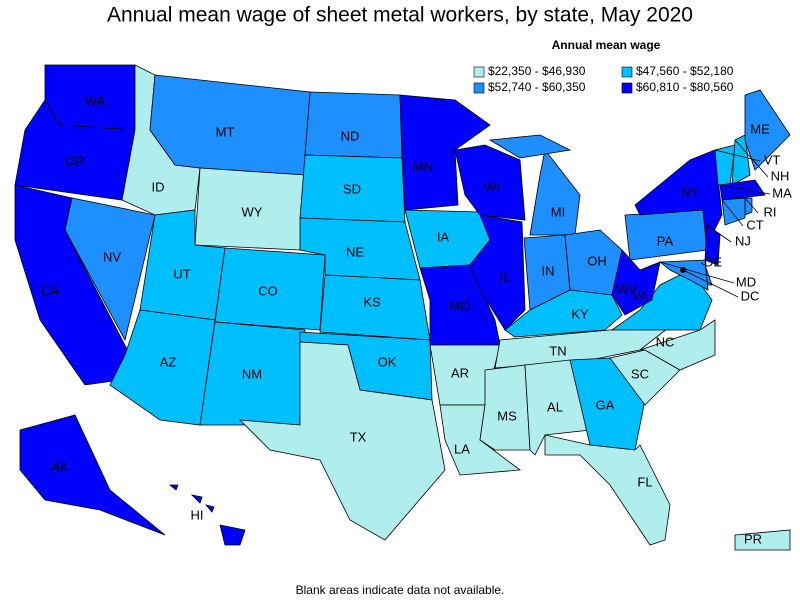  I want to click on state-label: WV, so click(627, 288).